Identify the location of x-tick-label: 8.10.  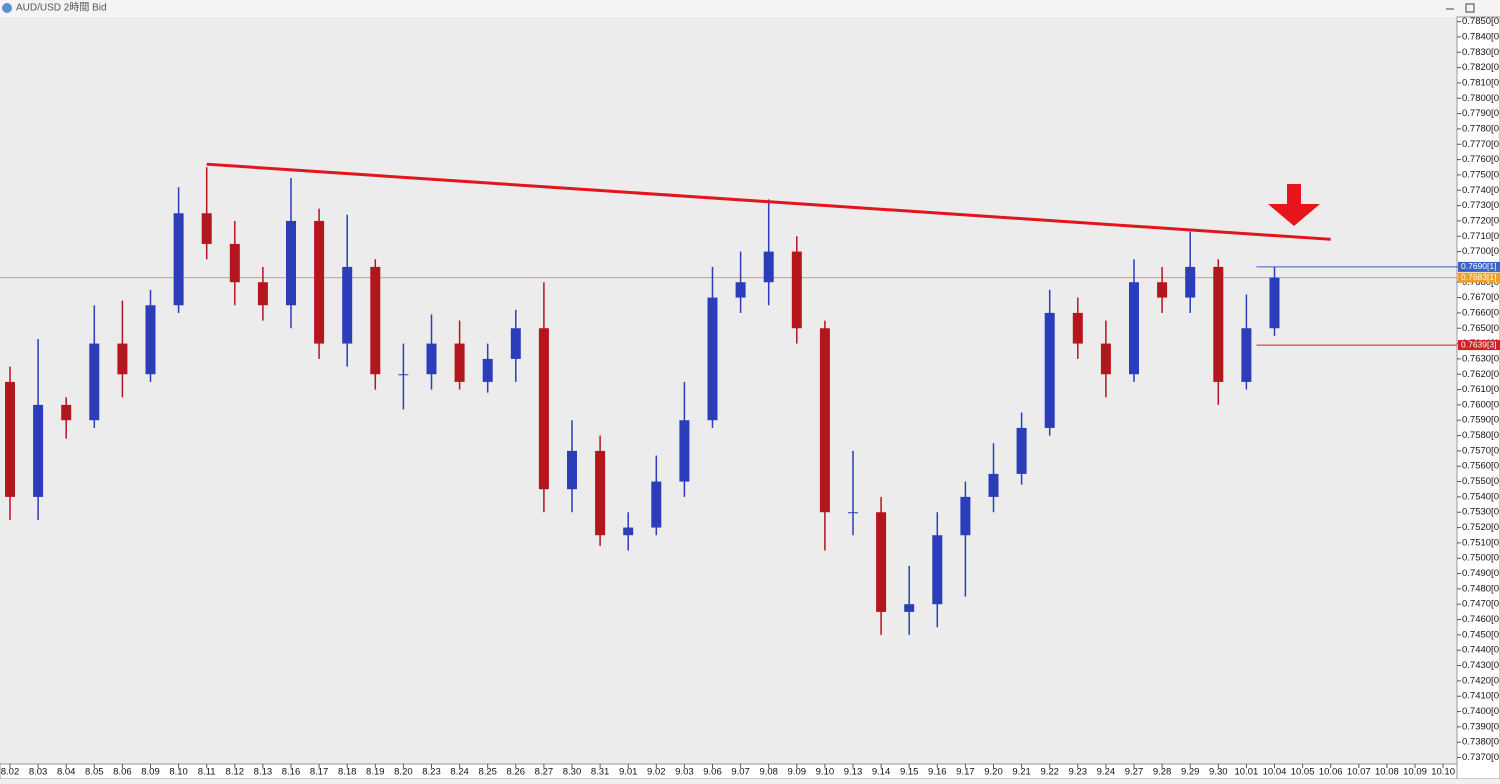
(178, 772).